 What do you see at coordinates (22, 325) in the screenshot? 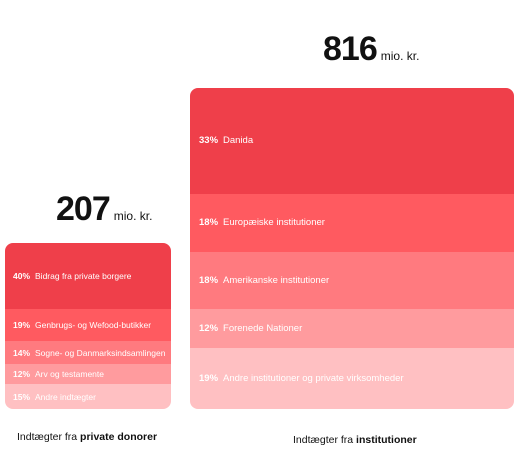
I see `private-donors-segment-percent: 19%` at bounding box center [22, 325].